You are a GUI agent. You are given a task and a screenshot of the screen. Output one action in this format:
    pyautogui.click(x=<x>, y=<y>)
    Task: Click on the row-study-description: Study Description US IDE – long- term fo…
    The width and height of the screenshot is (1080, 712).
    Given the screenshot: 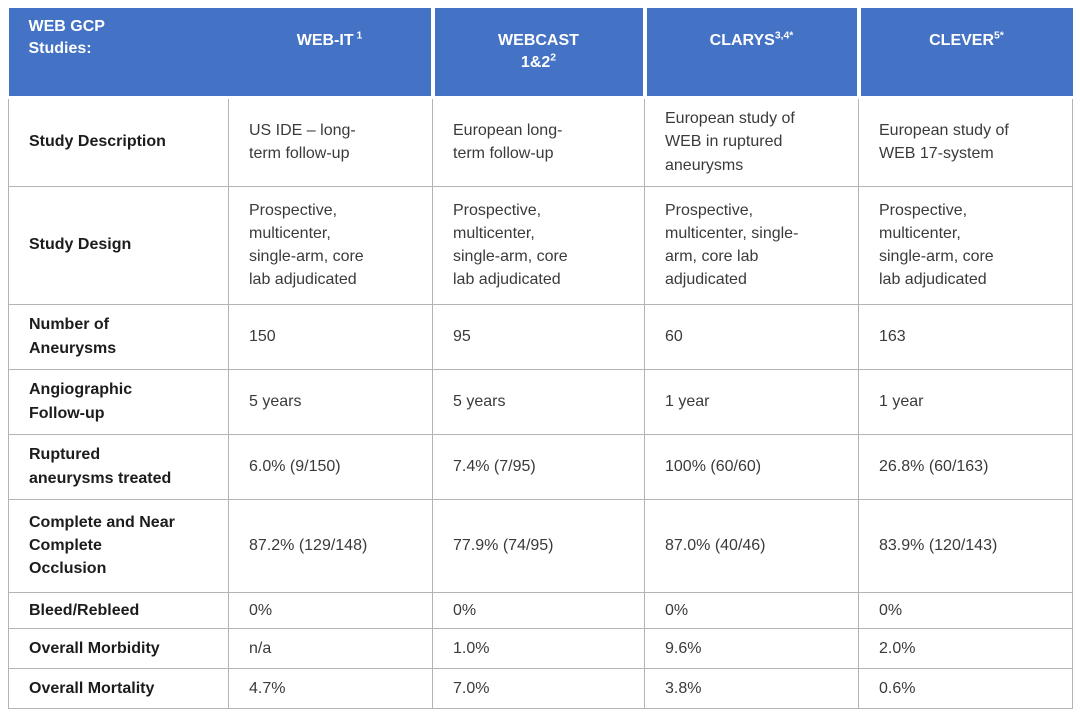 What is the action you would take?
    pyautogui.click(x=540, y=141)
    